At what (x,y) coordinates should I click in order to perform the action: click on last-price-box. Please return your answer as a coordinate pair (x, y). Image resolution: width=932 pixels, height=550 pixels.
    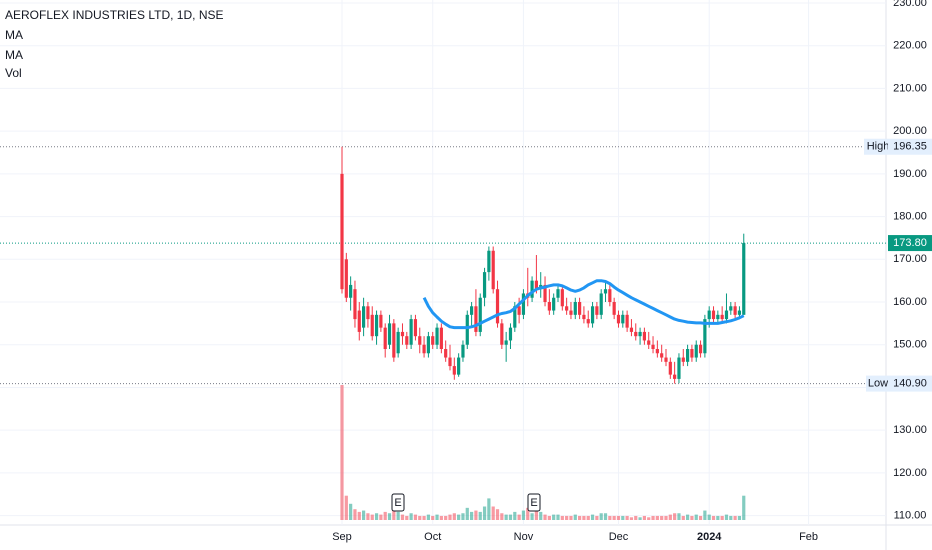
    Looking at the image, I should click on (910, 243).